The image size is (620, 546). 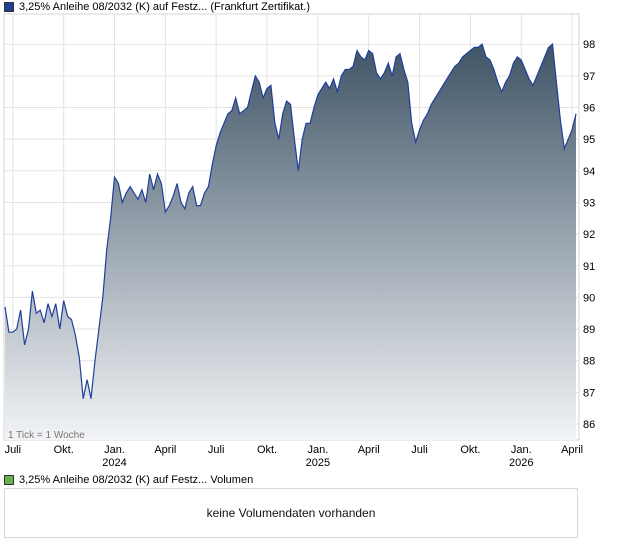 What do you see at coordinates (589, 109) in the screenshot?
I see `y-tick-label: 96` at bounding box center [589, 109].